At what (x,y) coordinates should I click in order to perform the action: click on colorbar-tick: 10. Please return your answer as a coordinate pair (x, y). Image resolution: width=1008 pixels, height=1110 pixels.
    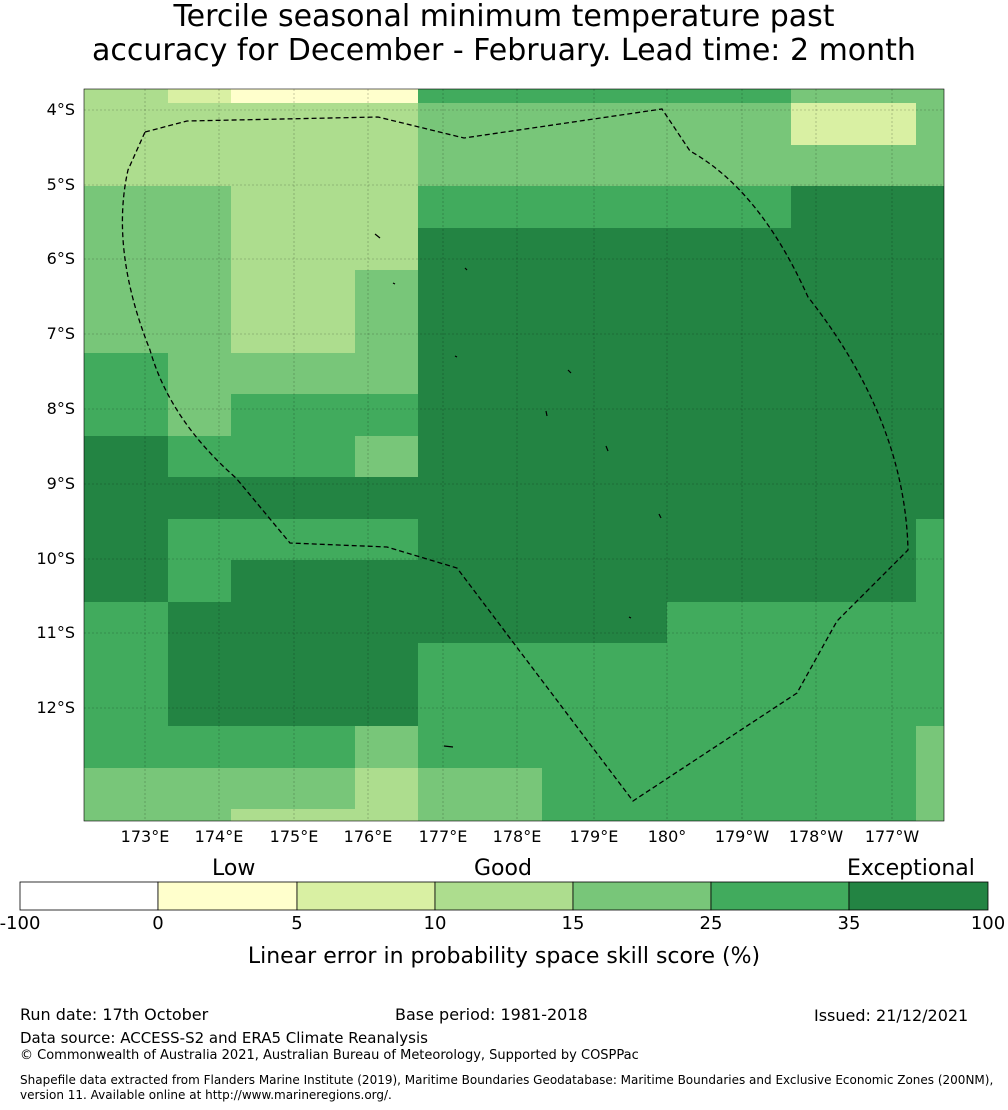
    Looking at the image, I should click on (435, 923).